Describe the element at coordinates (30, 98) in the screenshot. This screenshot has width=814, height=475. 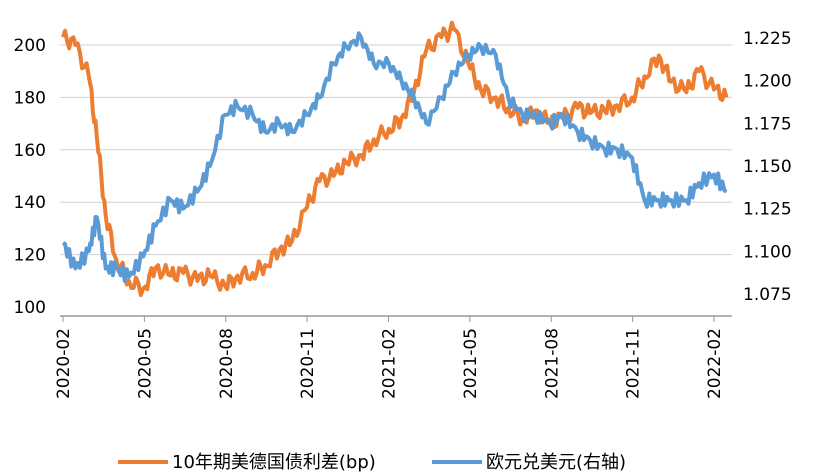
I see `left-tick-label: 180` at that location.